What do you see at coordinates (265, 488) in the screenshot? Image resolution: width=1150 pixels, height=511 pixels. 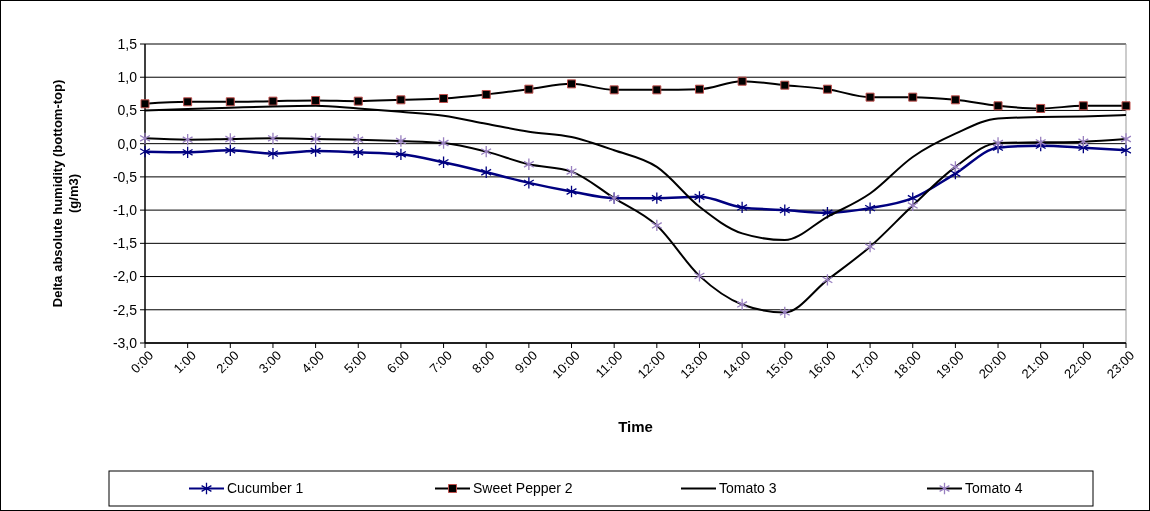 I see `legend-label: Cucumber 1` at bounding box center [265, 488].